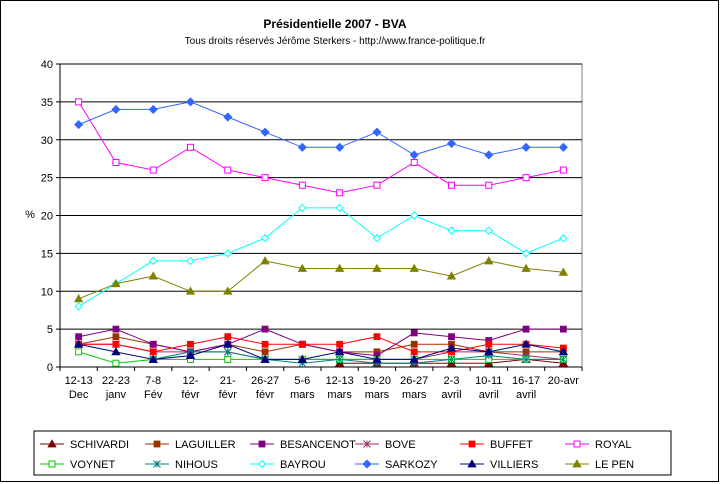 The width and height of the screenshot is (721, 484). Describe the element at coordinates (302, 395) in the screenshot. I see `x-tick-label: mars` at that location.